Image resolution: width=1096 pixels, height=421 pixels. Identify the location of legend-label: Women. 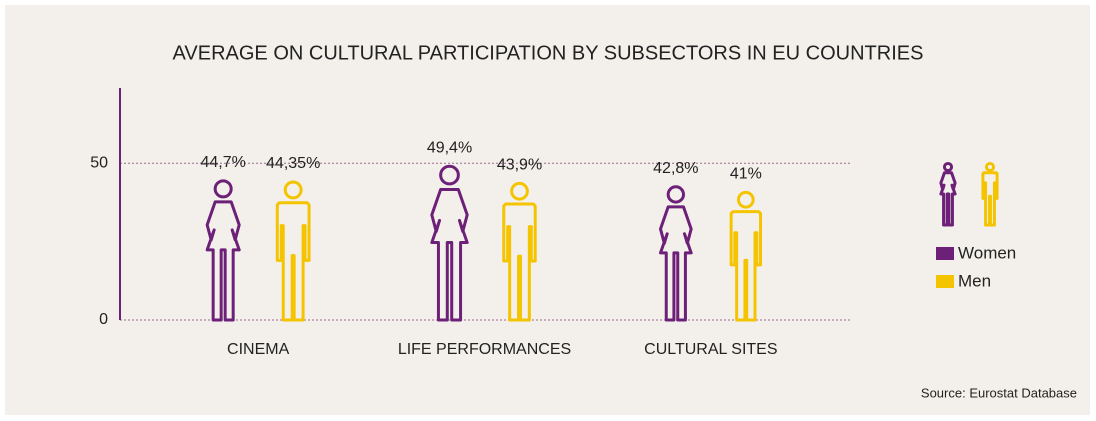
(987, 252).